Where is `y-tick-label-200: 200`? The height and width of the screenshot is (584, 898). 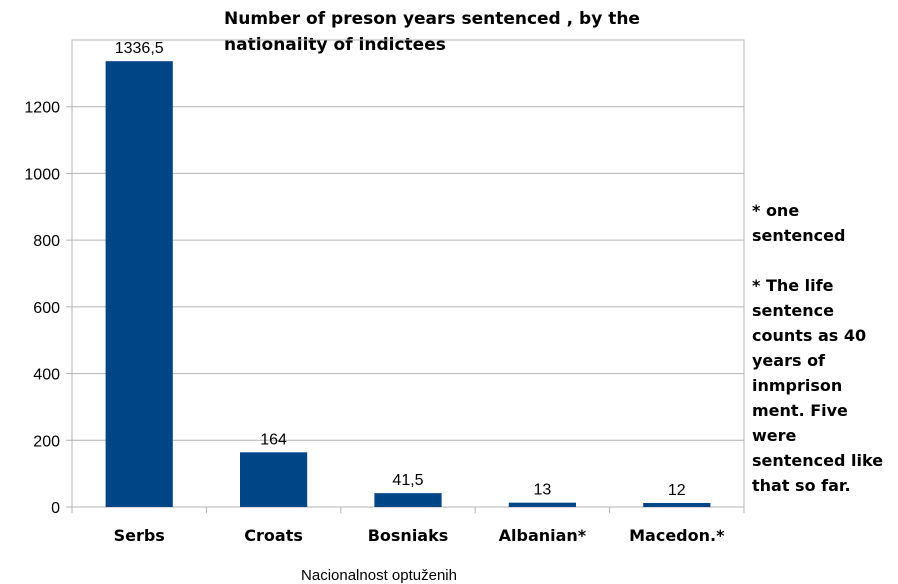
y-tick-label-200: 200 is located at coordinates (46, 441).